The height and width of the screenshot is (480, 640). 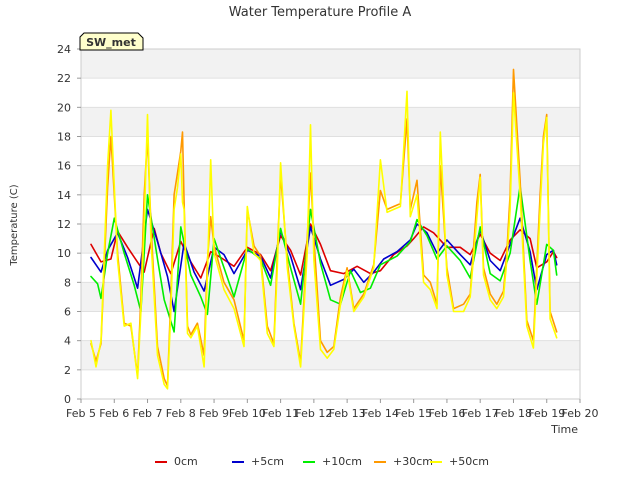 I want to click on y-tick-label: 4, so click(x=67, y=341).